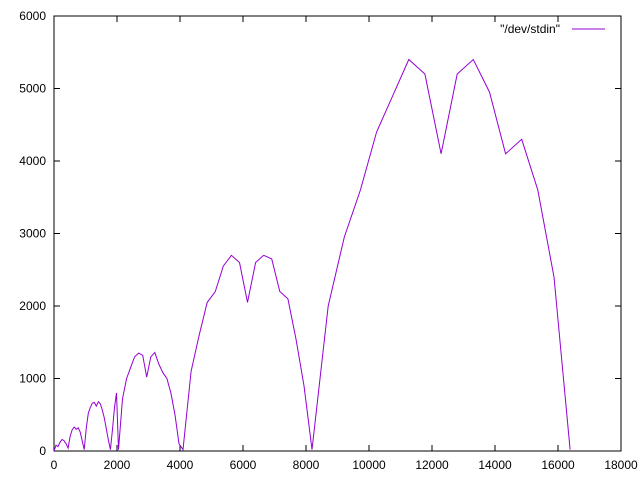 This screenshot has width=640, height=480. I want to click on y-tick-label: 5000, so click(32, 89).